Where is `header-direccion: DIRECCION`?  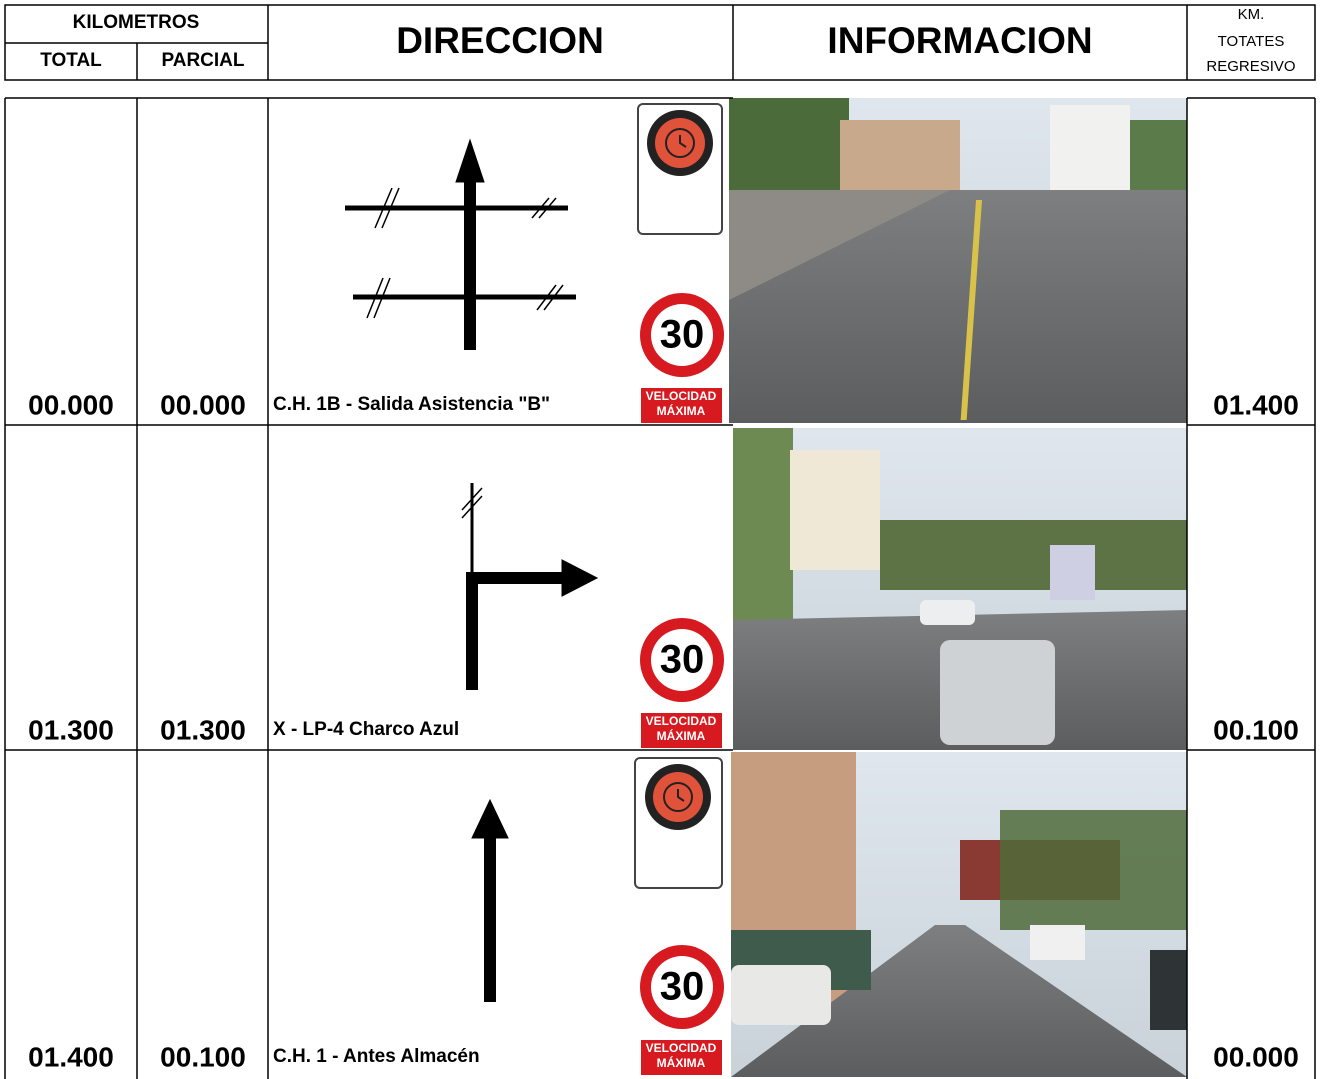
header-direccion: DIRECCION is located at coordinates (500, 40).